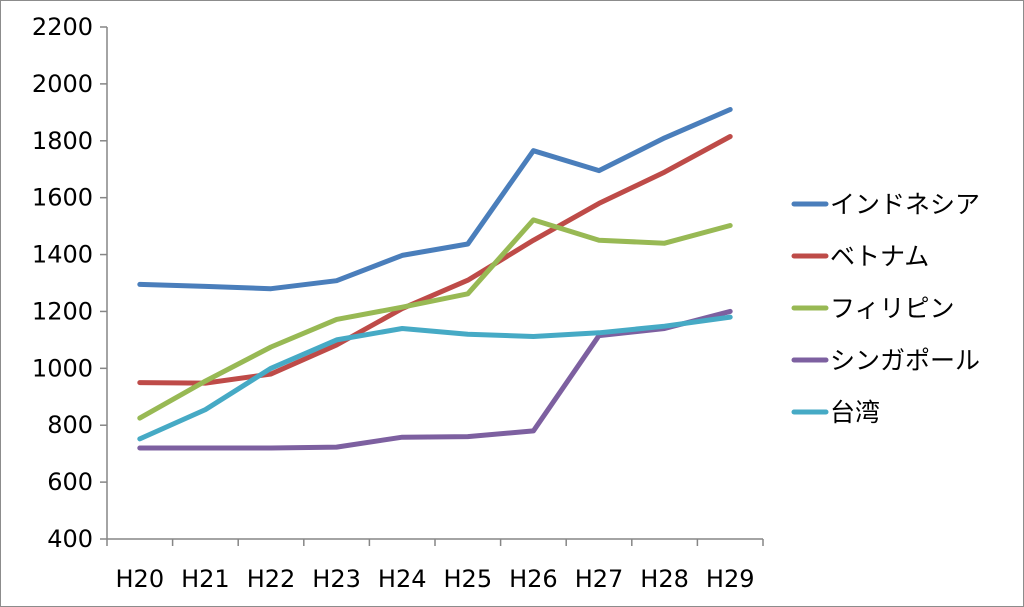 This screenshot has height=607, width=1024. What do you see at coordinates (468, 579) in the screenshot?
I see `x-tick-label: H25` at bounding box center [468, 579].